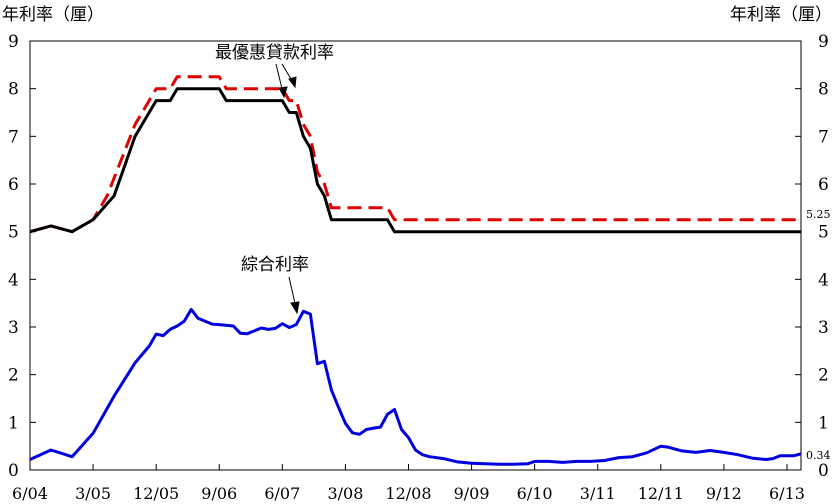 The height and width of the screenshot is (504, 835). What do you see at coordinates (823, 328) in the screenshot?
I see `y-tick-label-right: 3` at bounding box center [823, 328].